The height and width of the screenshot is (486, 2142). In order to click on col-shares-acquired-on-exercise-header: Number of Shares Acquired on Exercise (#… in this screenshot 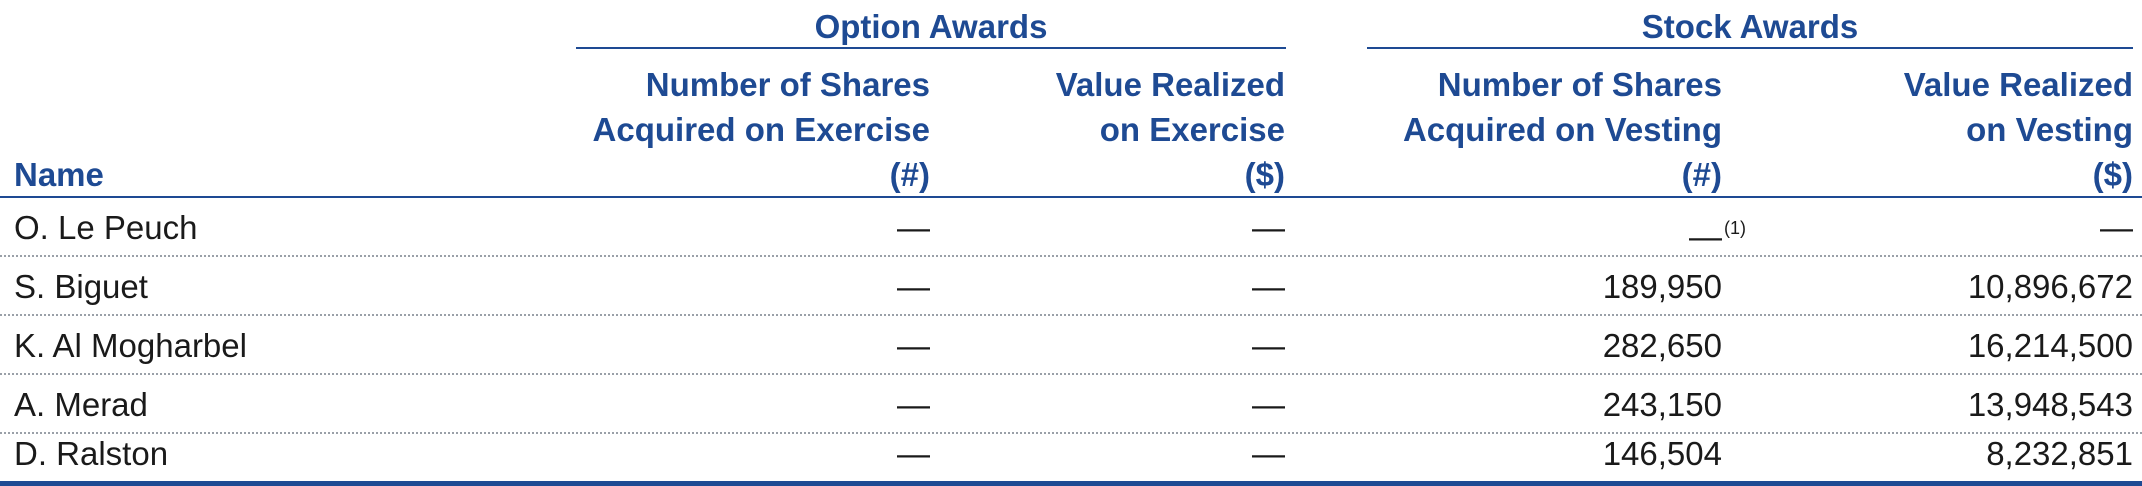, I will do `click(730, 129)`.